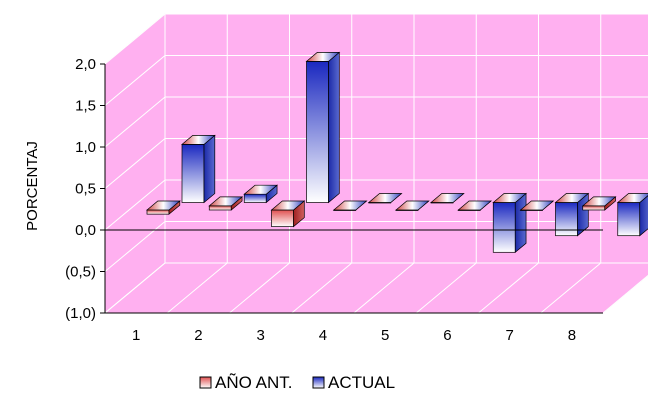  What do you see at coordinates (85, 189) in the screenshot?
I see `y-tick-label: 0,5` at bounding box center [85, 189].